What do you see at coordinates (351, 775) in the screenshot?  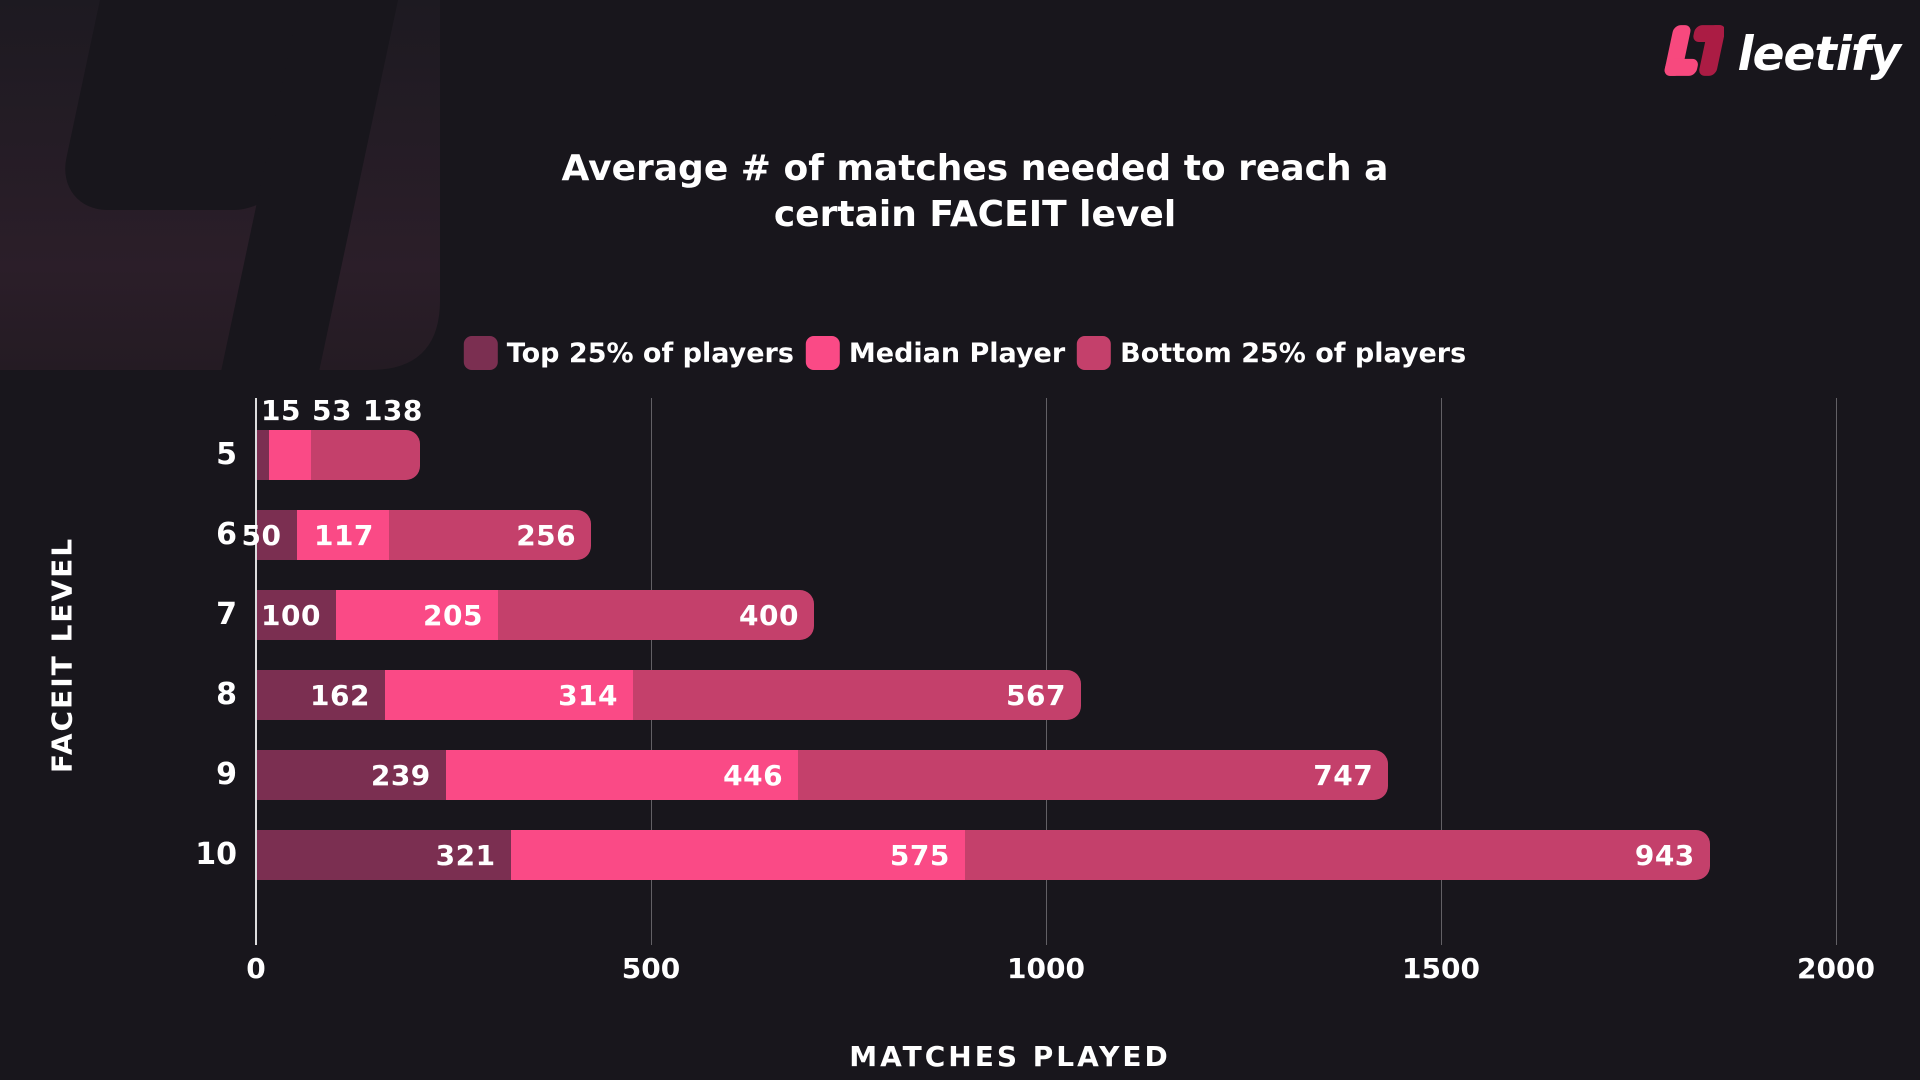 I see `segment-top-25-of-players: 239` at bounding box center [351, 775].